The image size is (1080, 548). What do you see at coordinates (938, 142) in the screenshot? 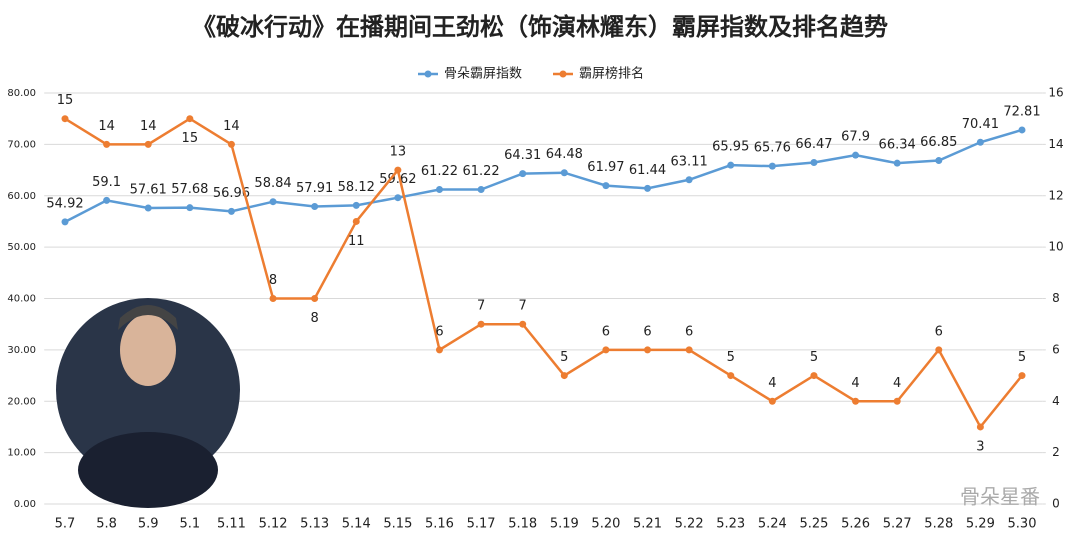
I see `data-label: 66.85` at bounding box center [938, 142].